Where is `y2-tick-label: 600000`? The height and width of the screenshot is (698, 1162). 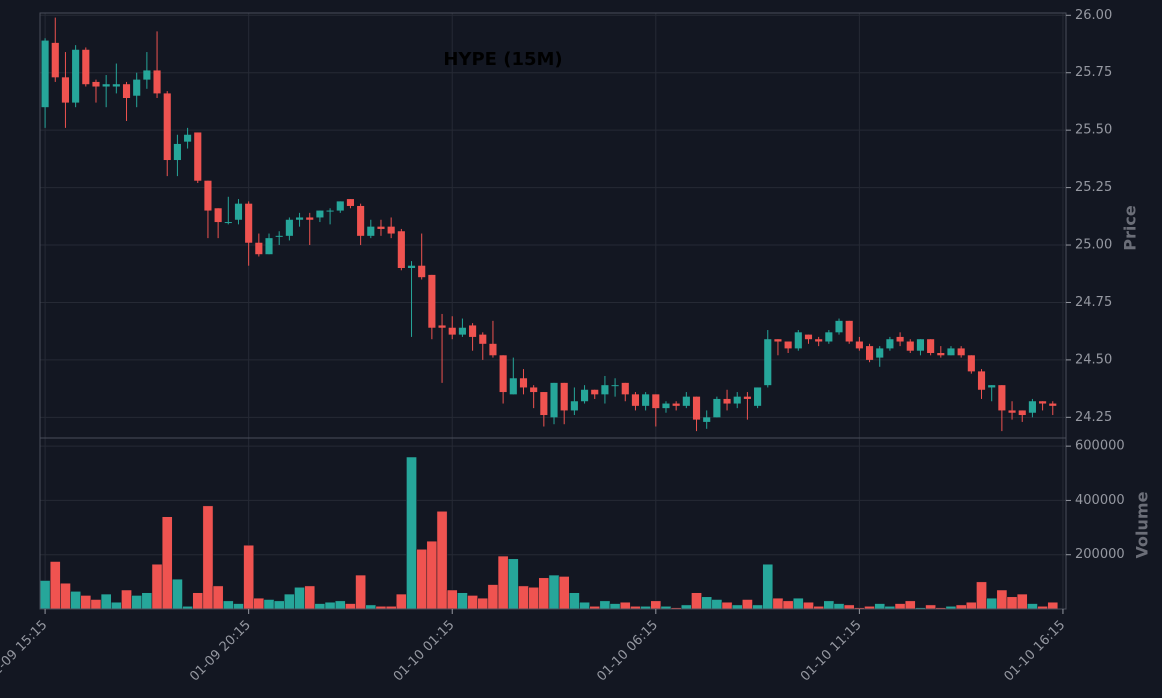 y2-tick-label: 600000 is located at coordinates (1100, 446).